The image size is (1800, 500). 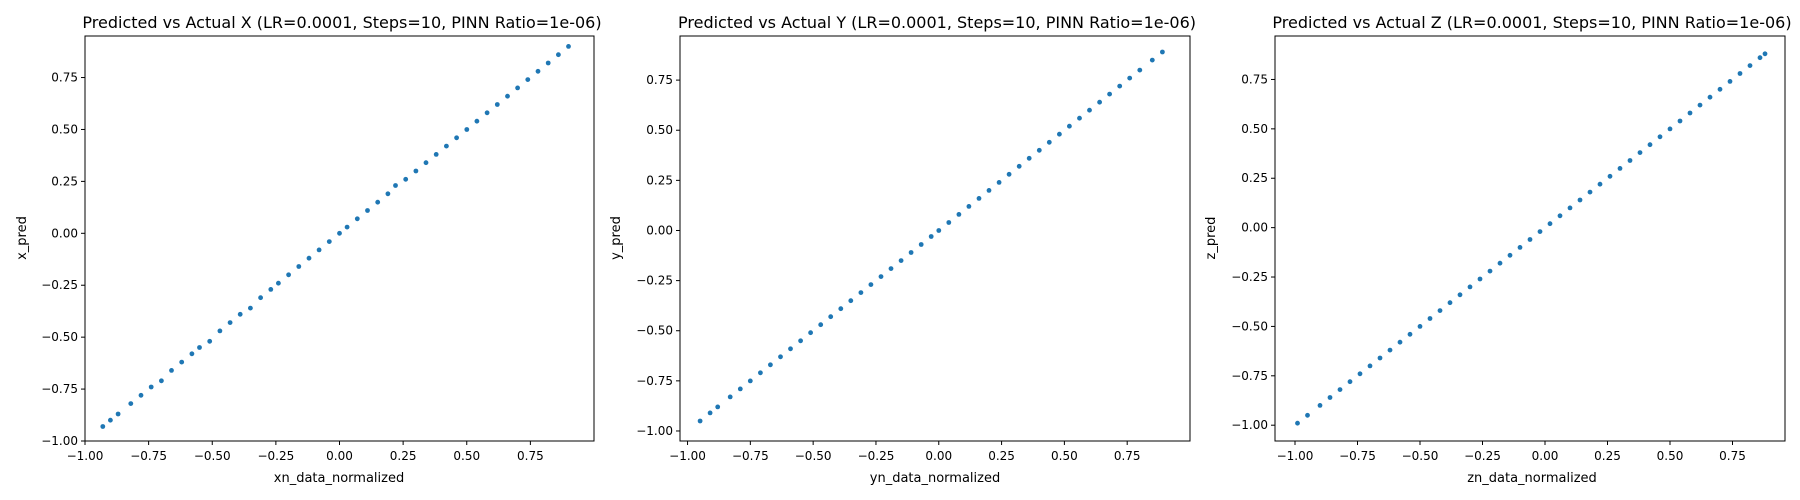 What do you see at coordinates (1254, 228) in the screenshot?
I see `panel-z-ytick-label: 0.00` at bounding box center [1254, 228].